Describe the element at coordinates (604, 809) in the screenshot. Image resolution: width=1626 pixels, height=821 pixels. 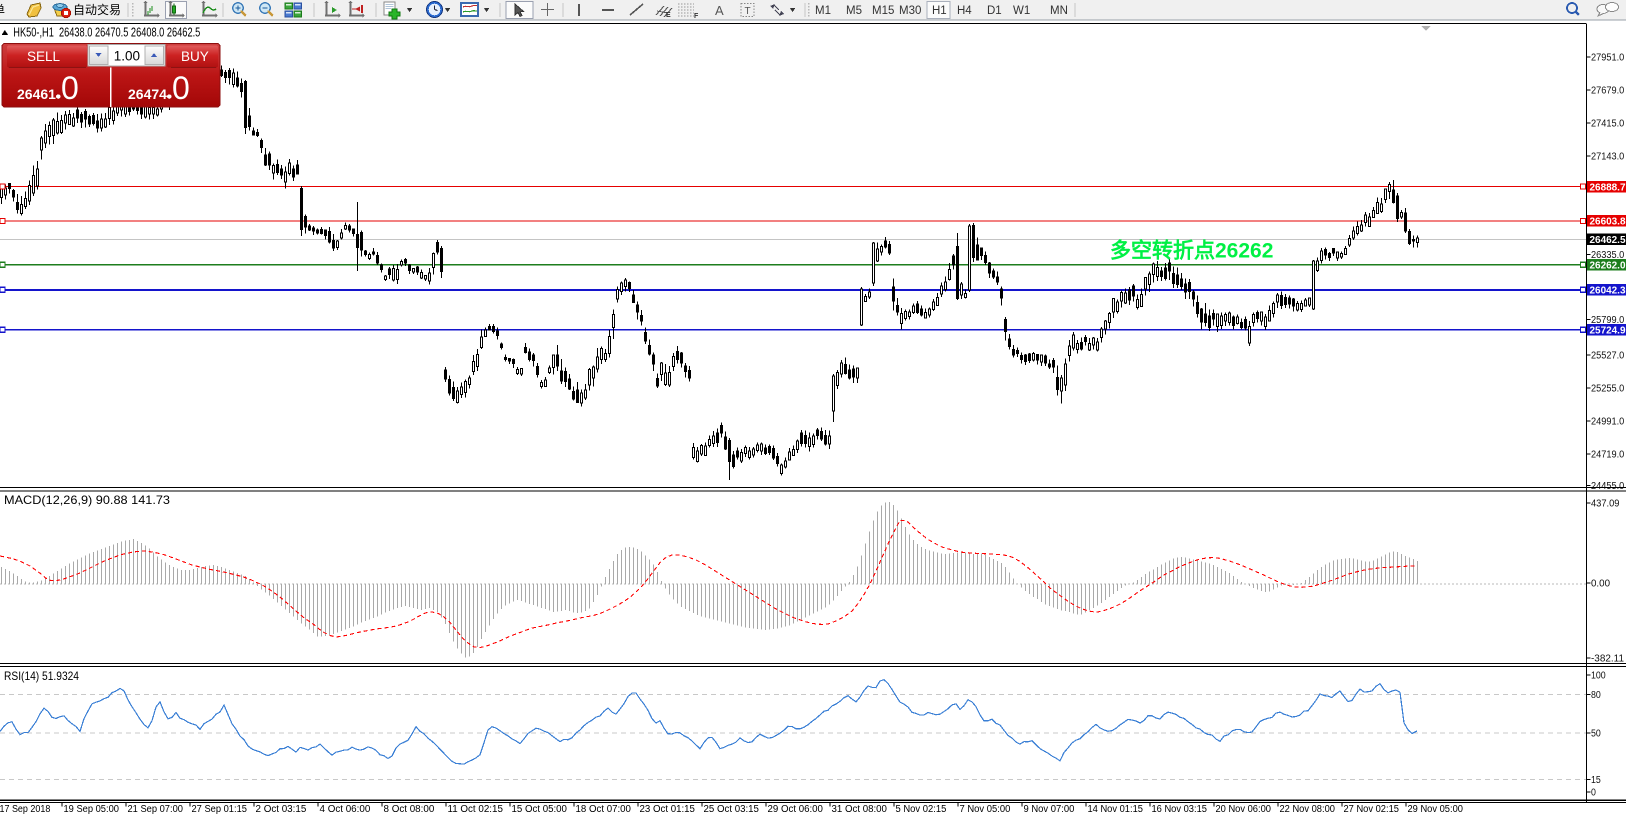
I see `svg-text: 18 Oct 07:00` at that location.